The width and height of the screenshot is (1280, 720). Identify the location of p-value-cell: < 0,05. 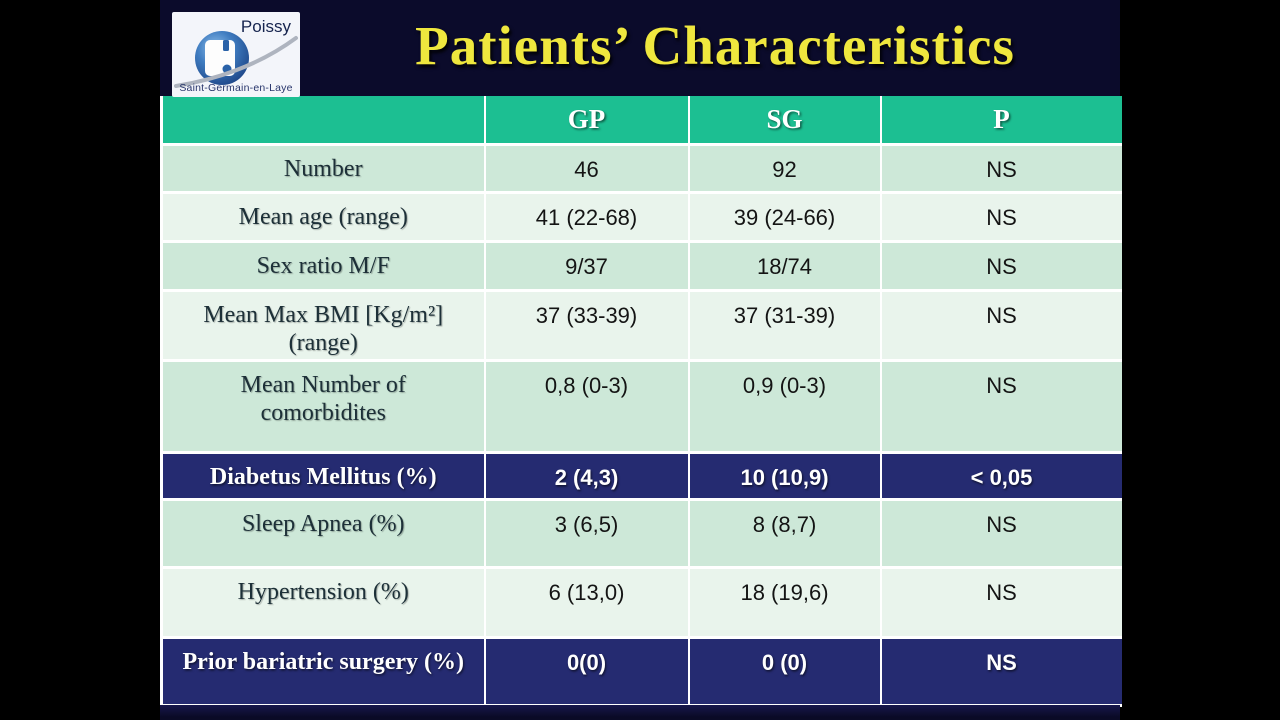
(1001, 476).